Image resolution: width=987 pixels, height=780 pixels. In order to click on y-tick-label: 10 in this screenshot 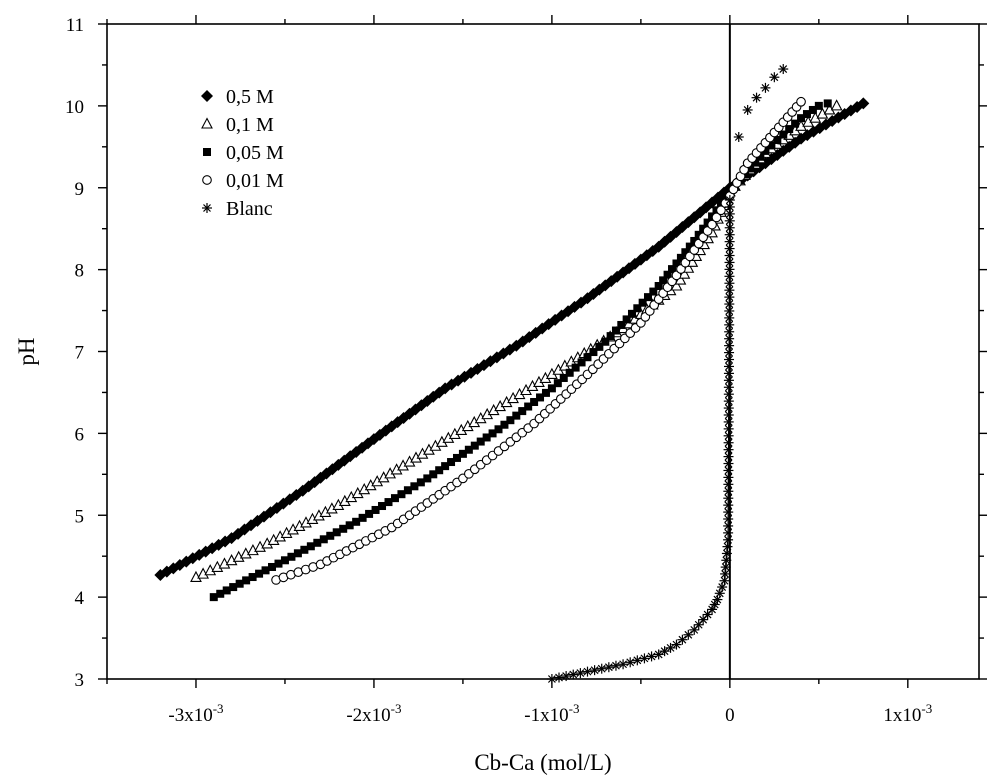, I will do `click(74, 107)`.